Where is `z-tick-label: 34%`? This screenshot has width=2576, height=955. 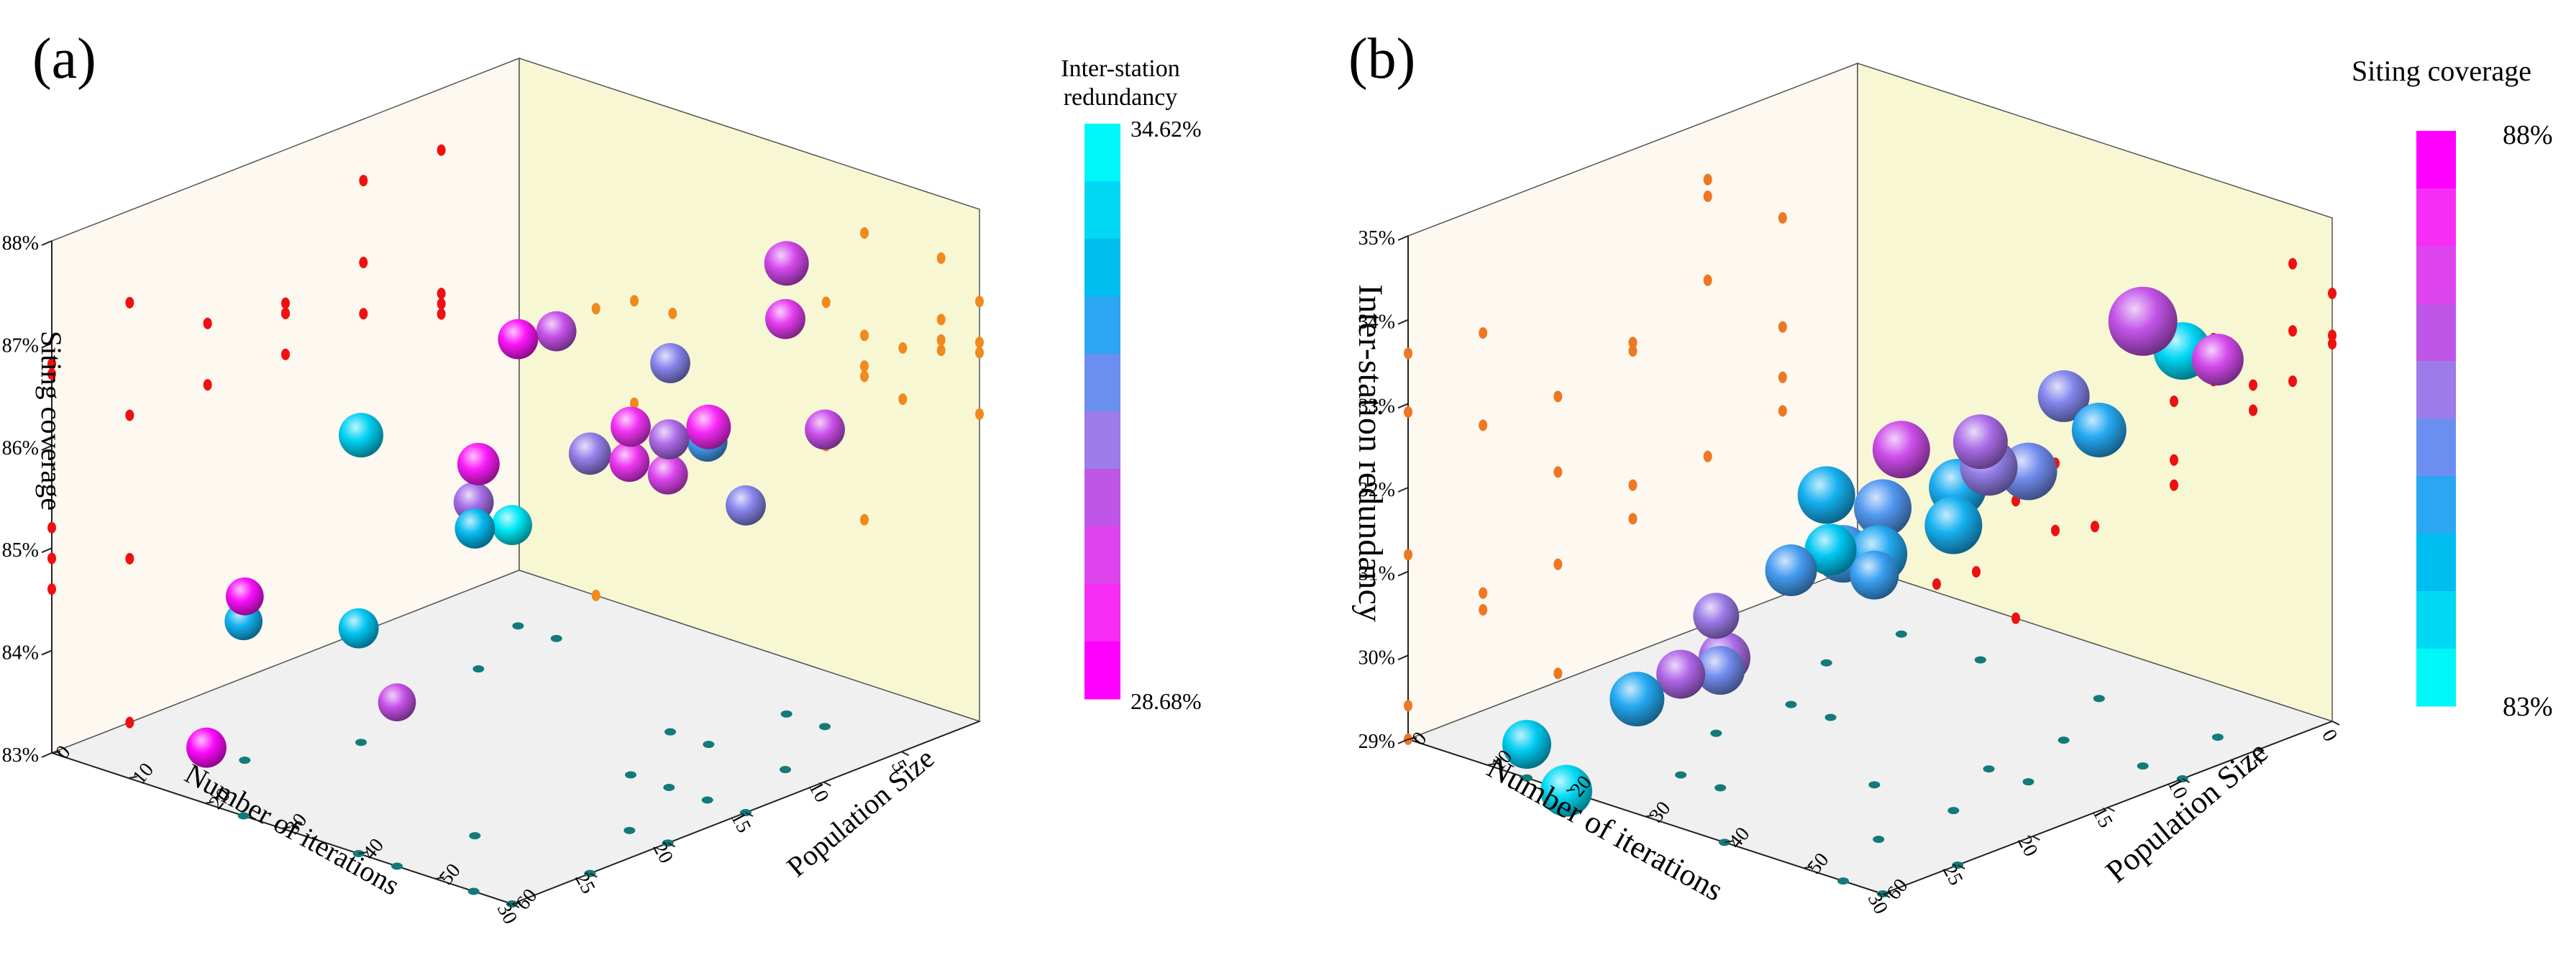 z-tick-label: 34% is located at coordinates (1376, 322).